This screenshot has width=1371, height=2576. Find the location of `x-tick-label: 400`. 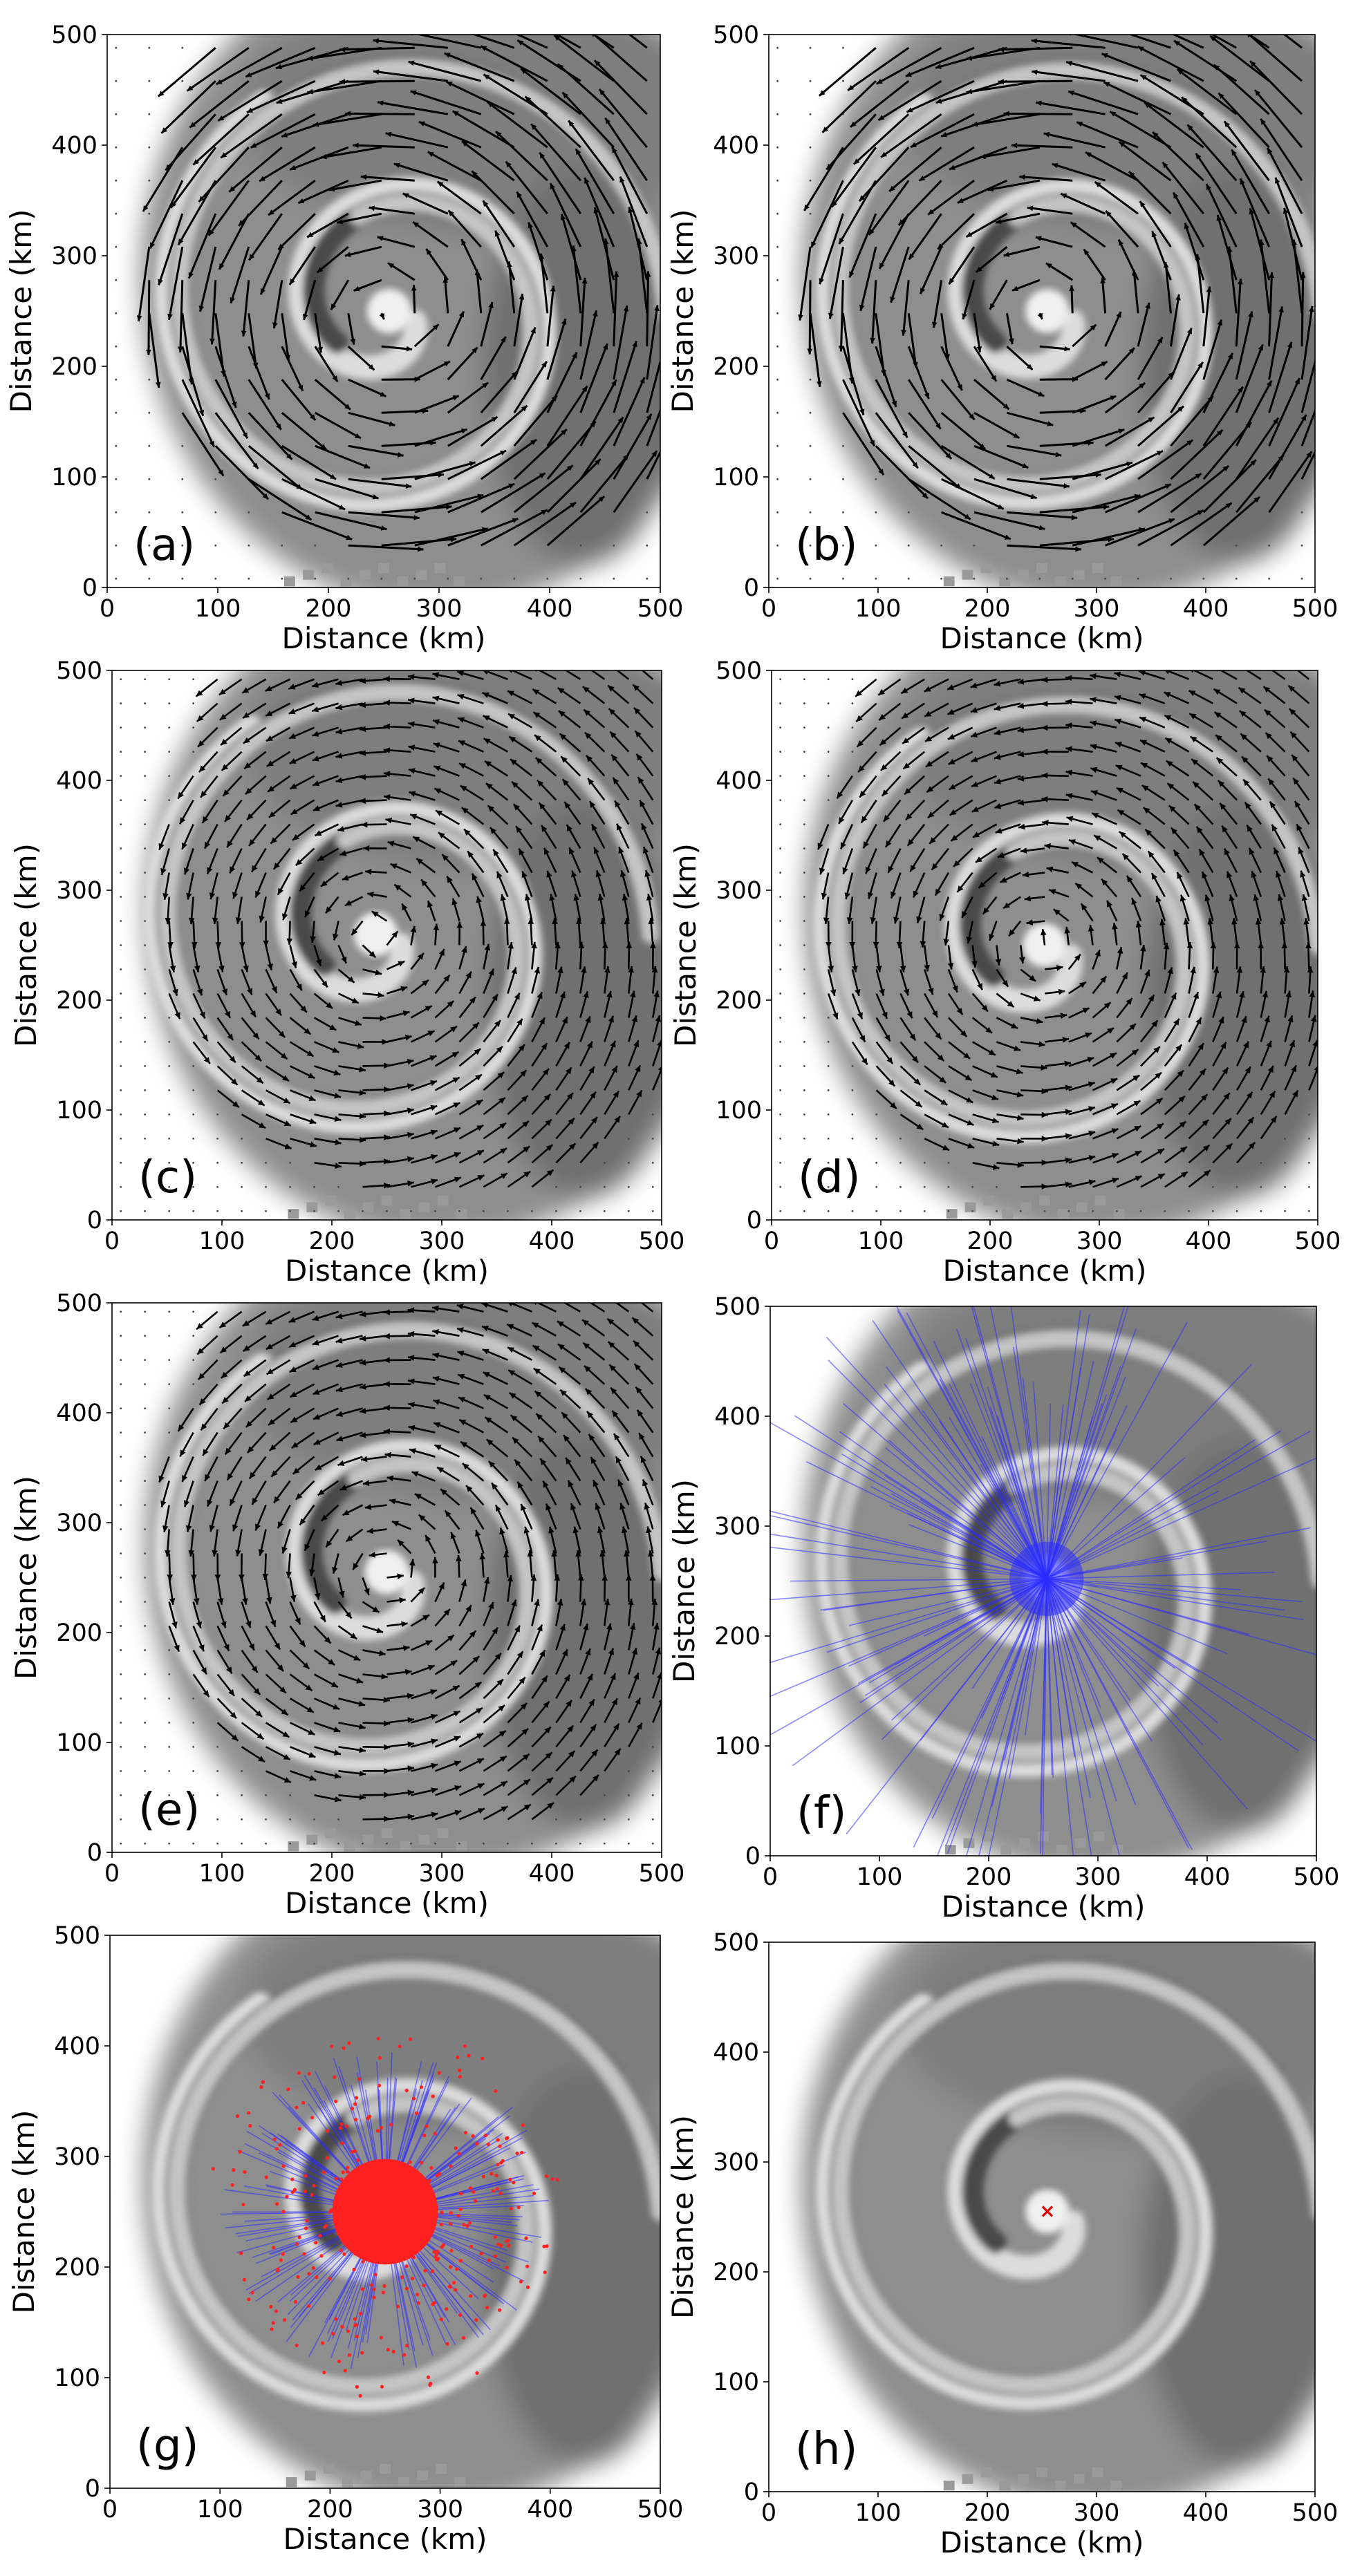

x-tick-label: 400 is located at coordinates (1207, 1877).